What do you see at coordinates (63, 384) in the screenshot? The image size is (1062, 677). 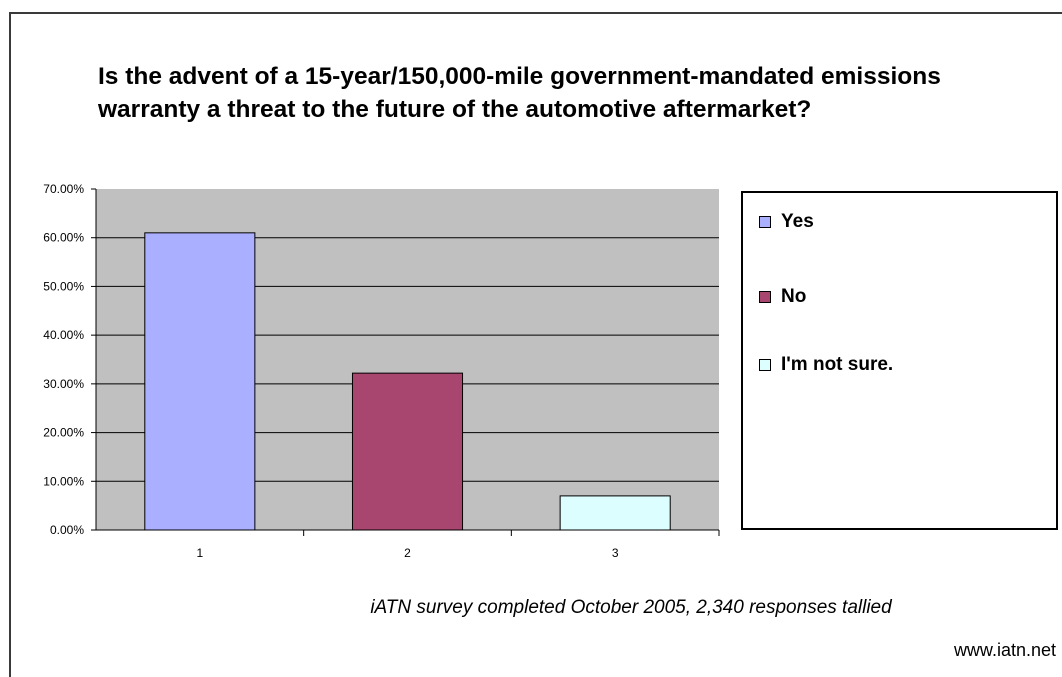 I see `y-tick-label: 30.00%` at bounding box center [63, 384].